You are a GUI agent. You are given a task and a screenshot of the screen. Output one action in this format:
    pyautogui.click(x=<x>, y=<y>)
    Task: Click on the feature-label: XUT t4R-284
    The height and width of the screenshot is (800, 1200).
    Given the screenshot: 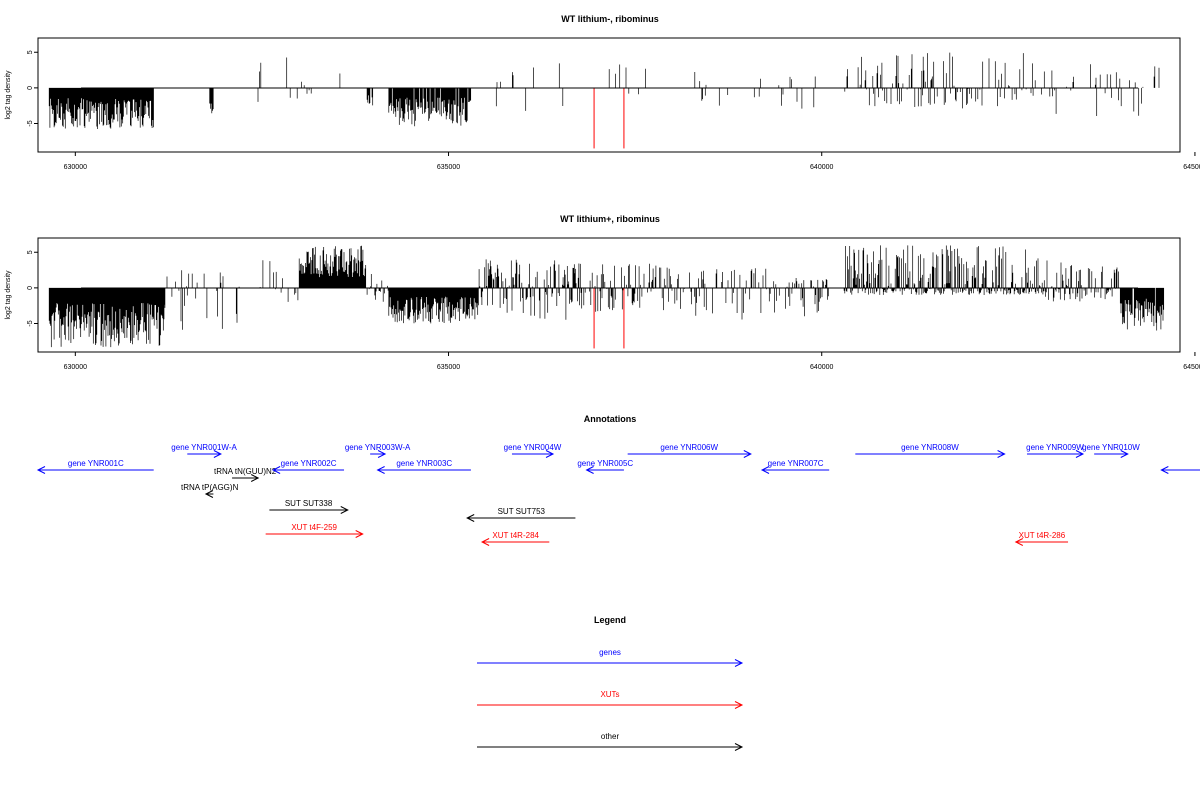 What is the action you would take?
    pyautogui.click(x=515, y=535)
    